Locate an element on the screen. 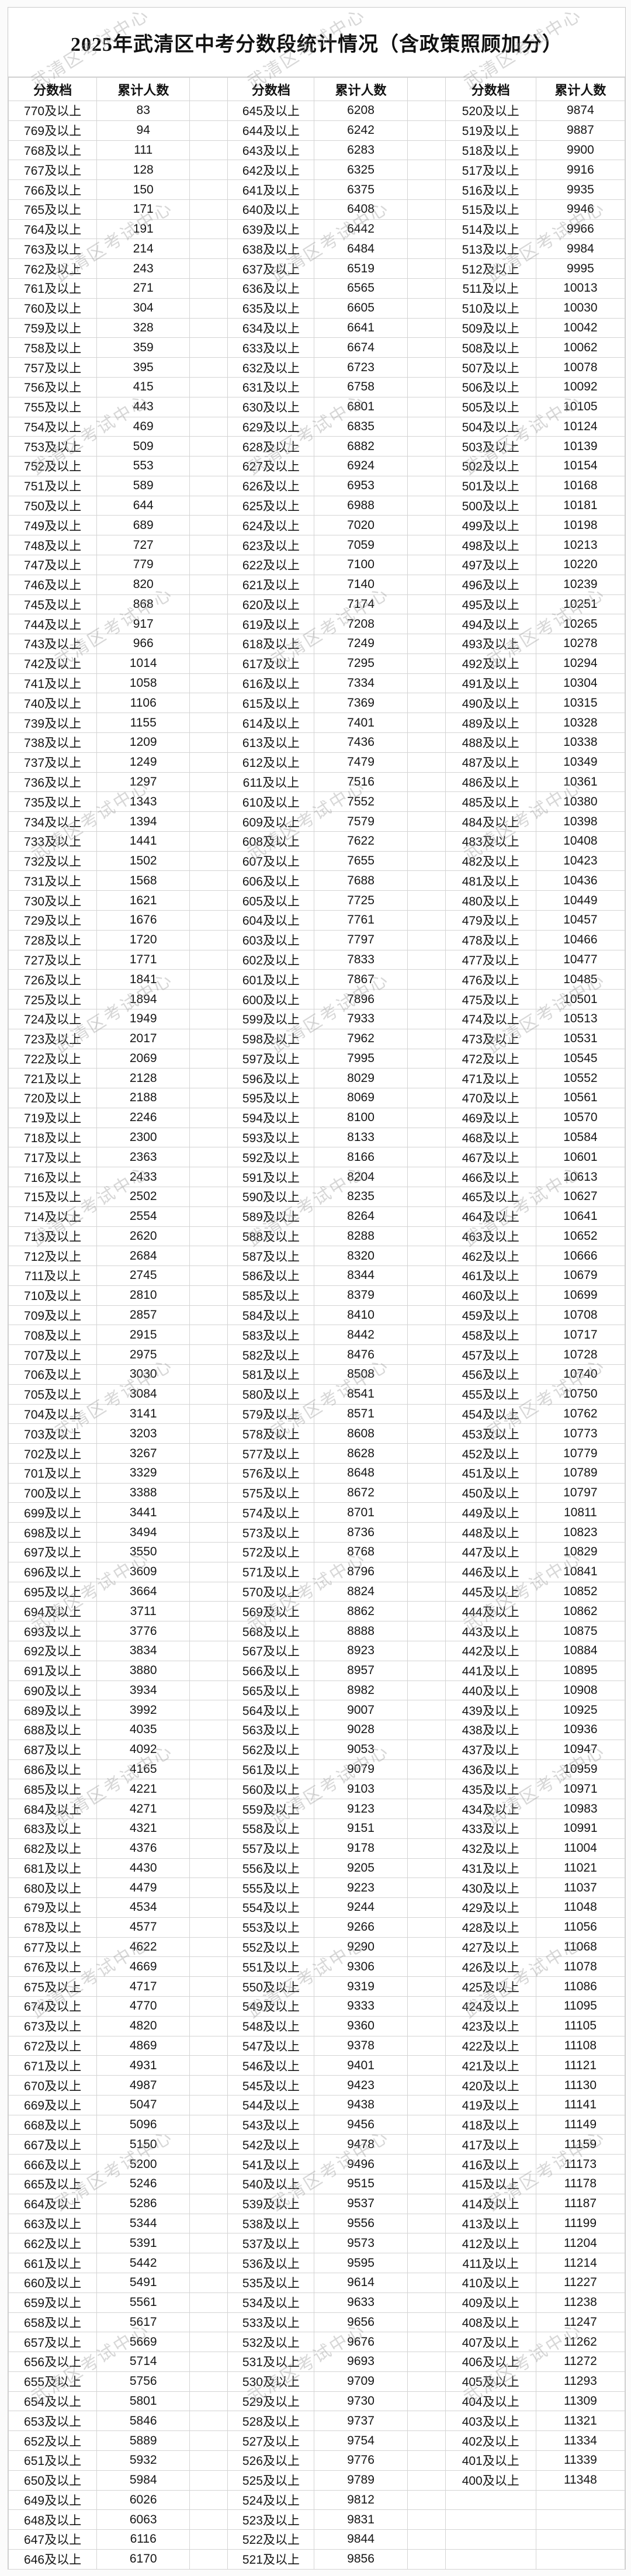  count-cell: 1720 is located at coordinates (143, 939).